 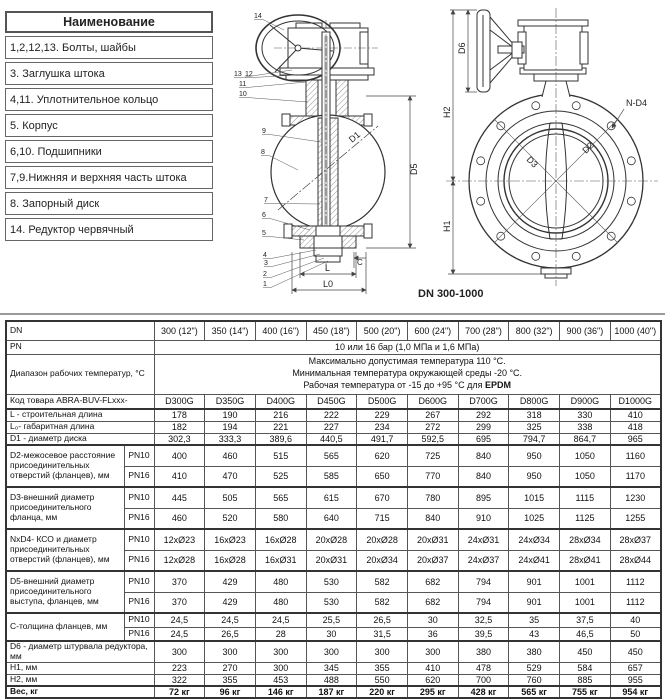 I want to click on spec-cell: 302,3, so click(x=179, y=439).